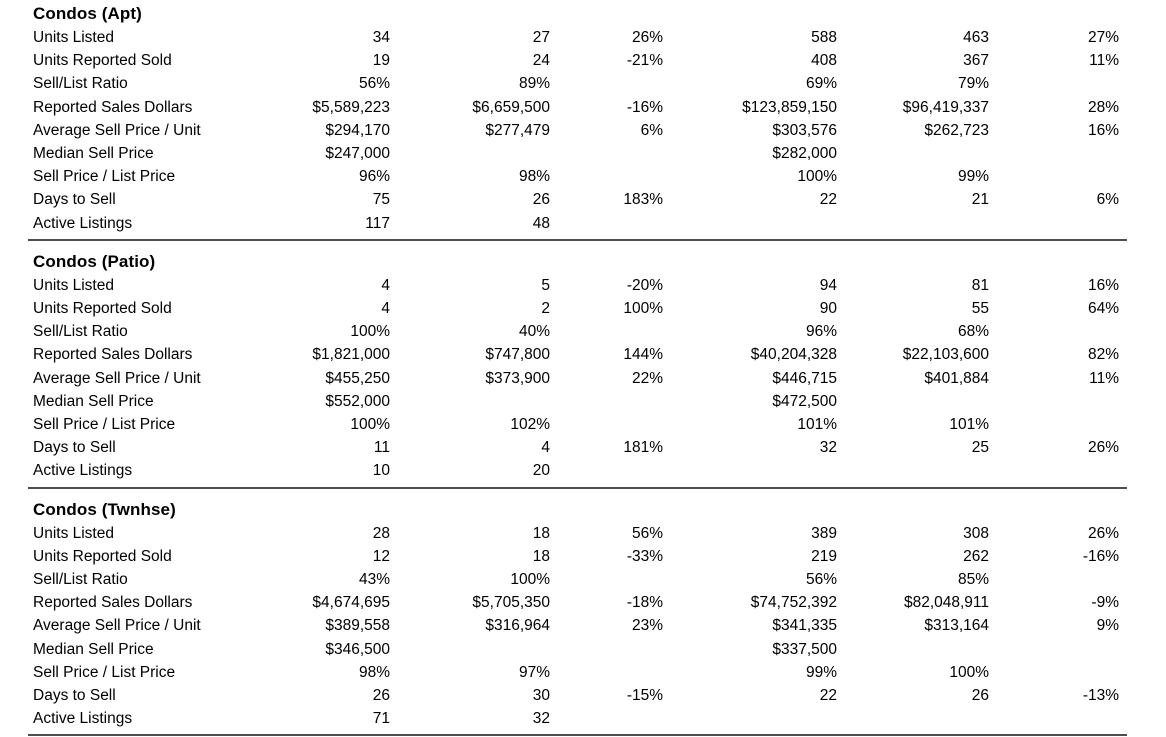 This screenshot has width=1166, height=737. What do you see at coordinates (517, 130) in the screenshot?
I see `stat-value-cell: $277,479` at bounding box center [517, 130].